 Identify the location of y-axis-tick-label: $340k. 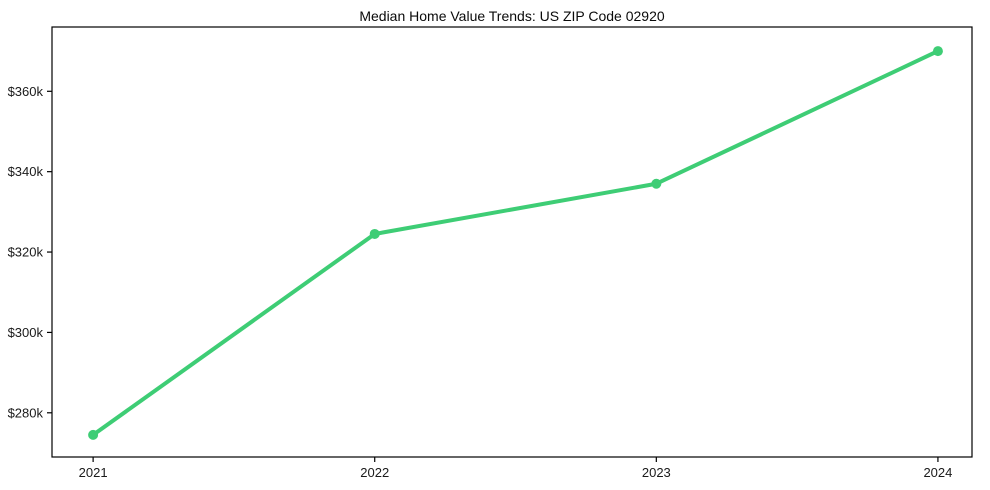
(26, 171).